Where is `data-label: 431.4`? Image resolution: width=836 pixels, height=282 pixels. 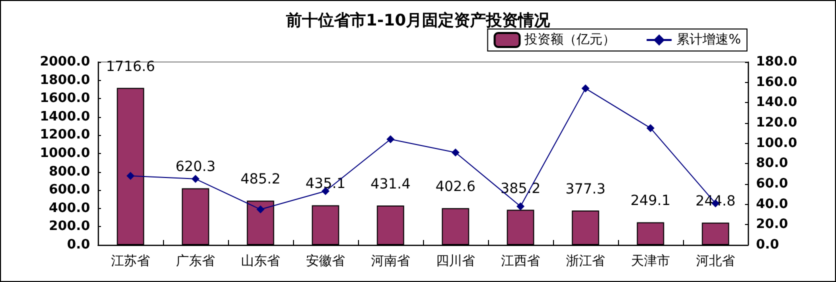 data-label: 431.4 is located at coordinates (390, 184).